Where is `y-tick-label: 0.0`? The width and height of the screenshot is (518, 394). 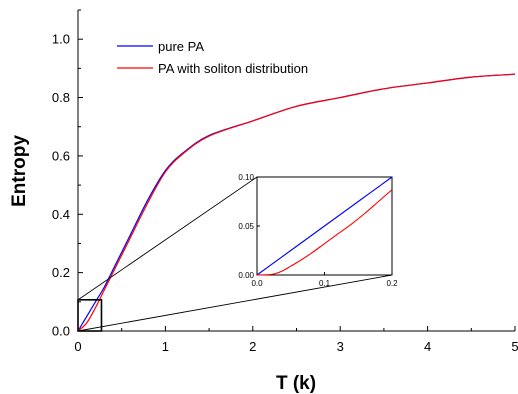
y-tick-label: 0.0 is located at coordinates (61, 331).